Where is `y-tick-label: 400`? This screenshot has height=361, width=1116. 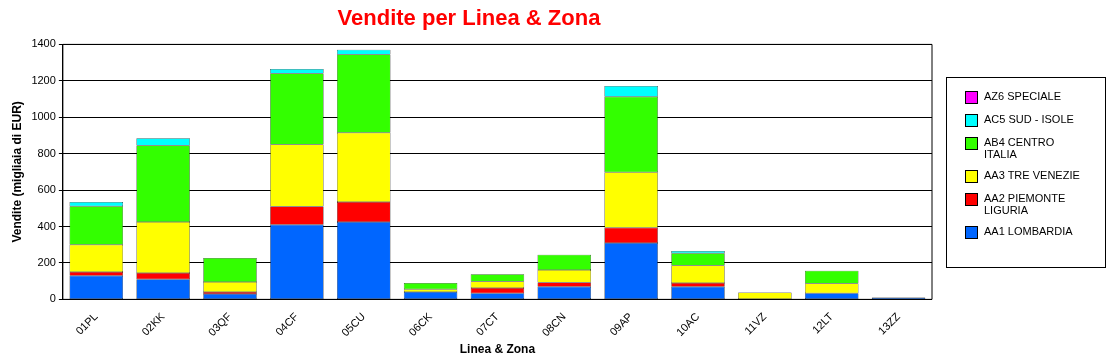 y-tick-label: 400 is located at coordinates (46, 225).